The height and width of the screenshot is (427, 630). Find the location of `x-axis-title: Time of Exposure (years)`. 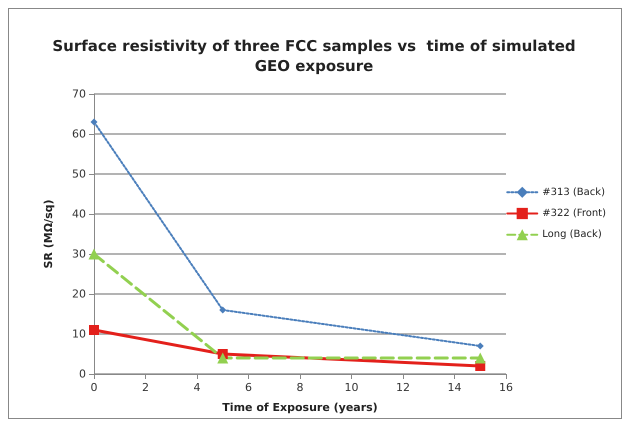

x-axis-title: Time of Exposure (years) is located at coordinates (300, 407).